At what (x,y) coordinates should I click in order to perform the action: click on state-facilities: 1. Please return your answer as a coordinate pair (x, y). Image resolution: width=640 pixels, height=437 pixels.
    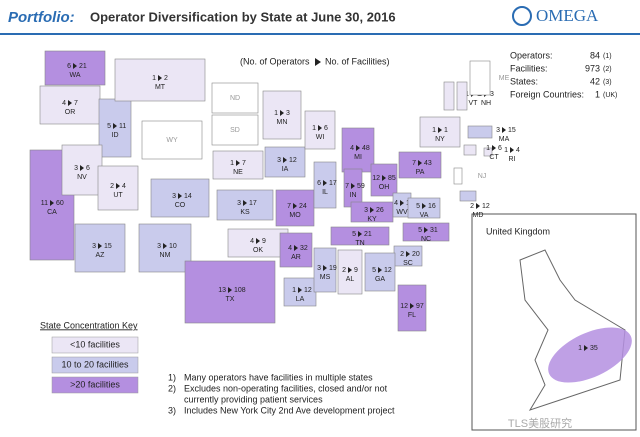
    Looking at the image, I should click on (446, 130).